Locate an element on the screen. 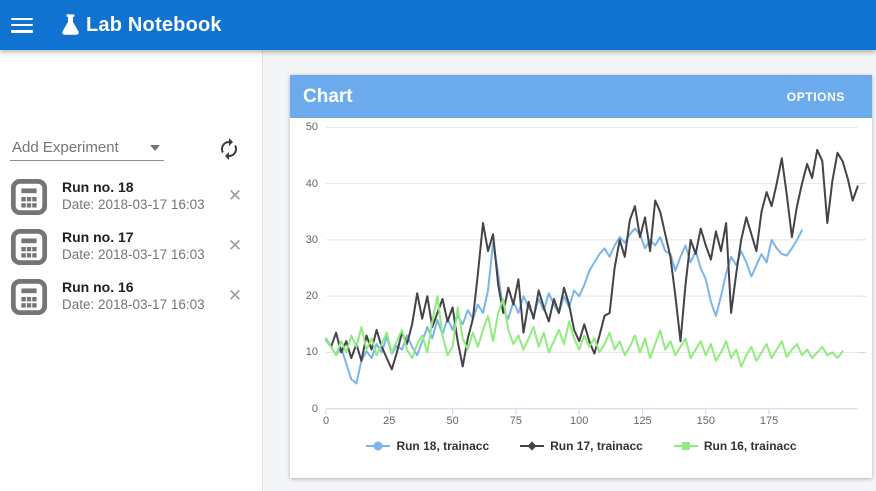 Image resolution: width=876 pixels, height=491 pixels. refresh-button is located at coordinates (229, 149).